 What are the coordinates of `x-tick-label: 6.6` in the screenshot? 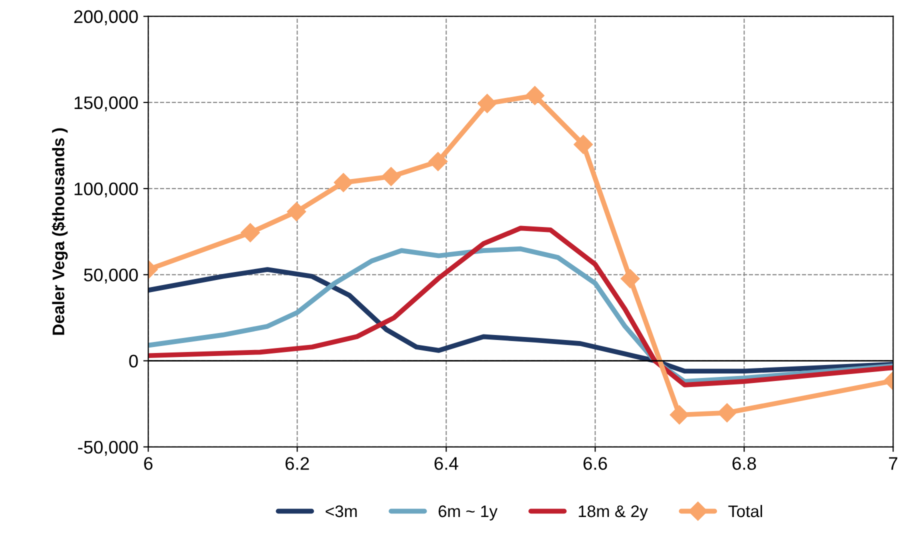 It's located at (595, 463).